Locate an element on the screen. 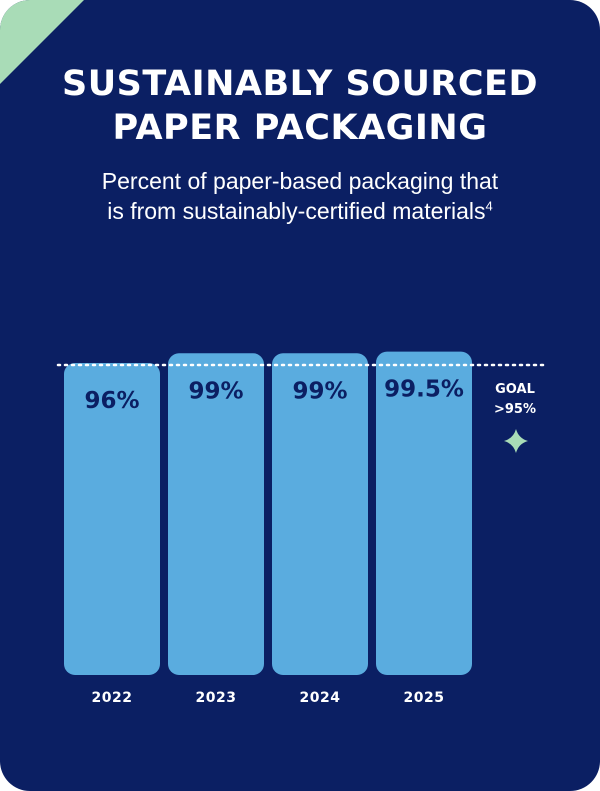 The image size is (600, 791). bar-value-label-2023: 99% is located at coordinates (215, 391).